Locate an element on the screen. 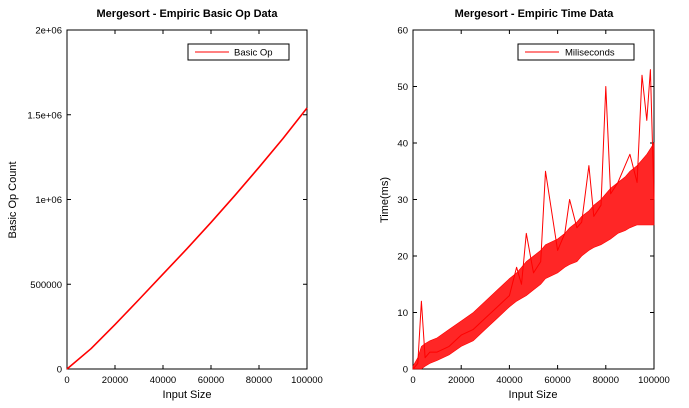 The height and width of the screenshot is (408, 689). y-axis-label: Time(ms) is located at coordinates (385, 200).